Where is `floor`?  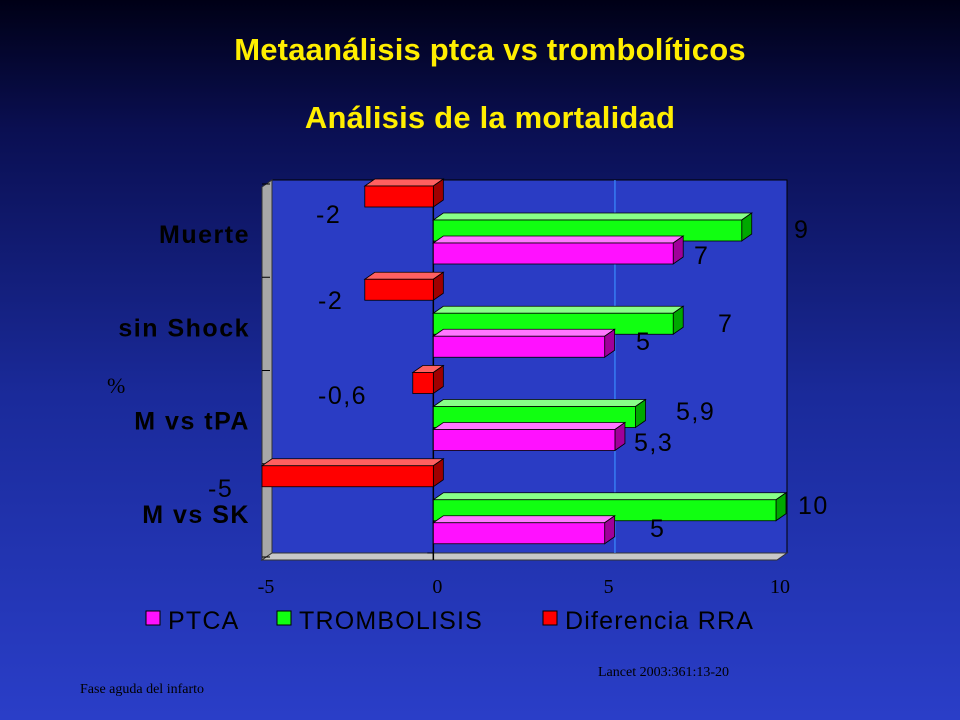 floor is located at coordinates (524, 556).